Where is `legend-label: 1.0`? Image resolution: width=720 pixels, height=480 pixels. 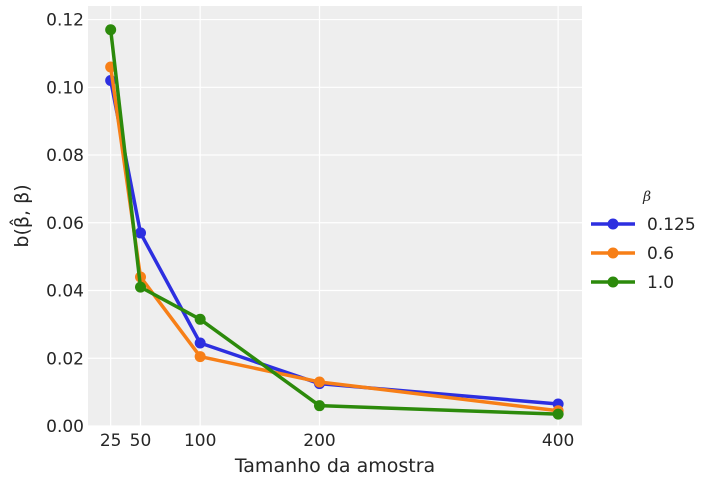
legend-label: 1.0 is located at coordinates (660, 283).